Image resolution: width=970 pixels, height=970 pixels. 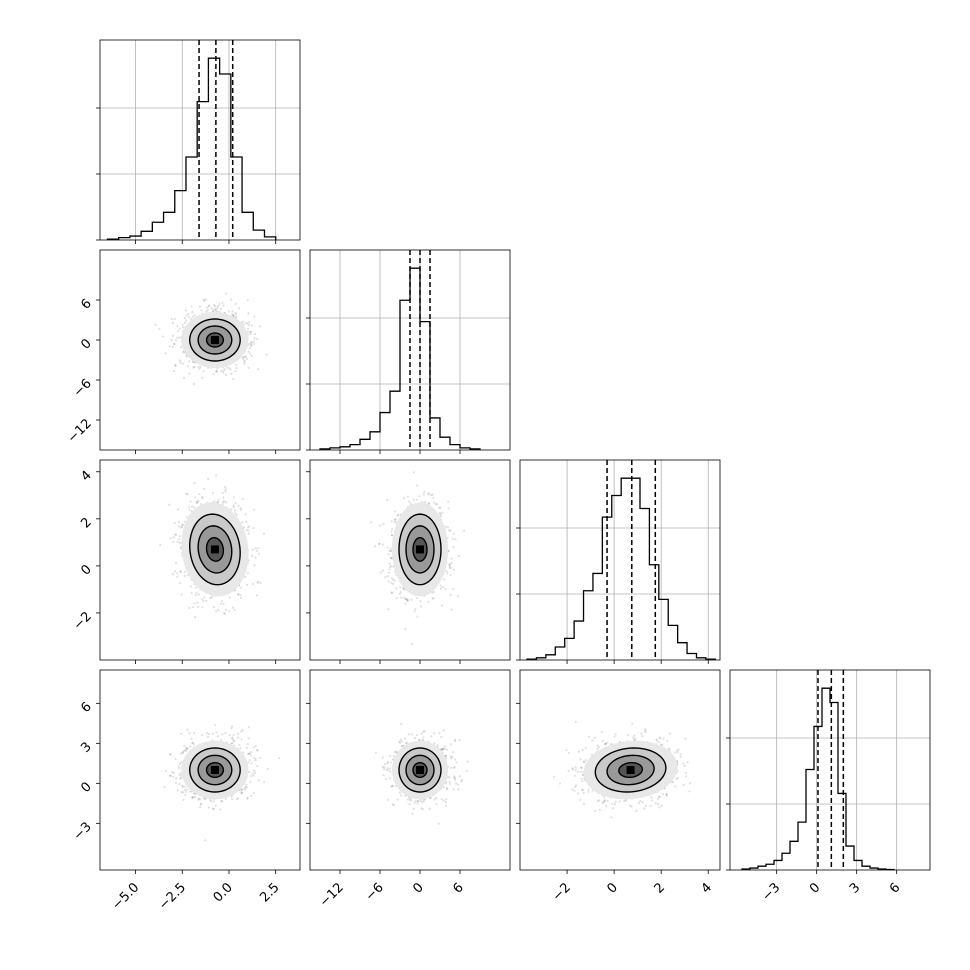 I want to click on panel-1-0: −12−606, so click(x=183, y=351).